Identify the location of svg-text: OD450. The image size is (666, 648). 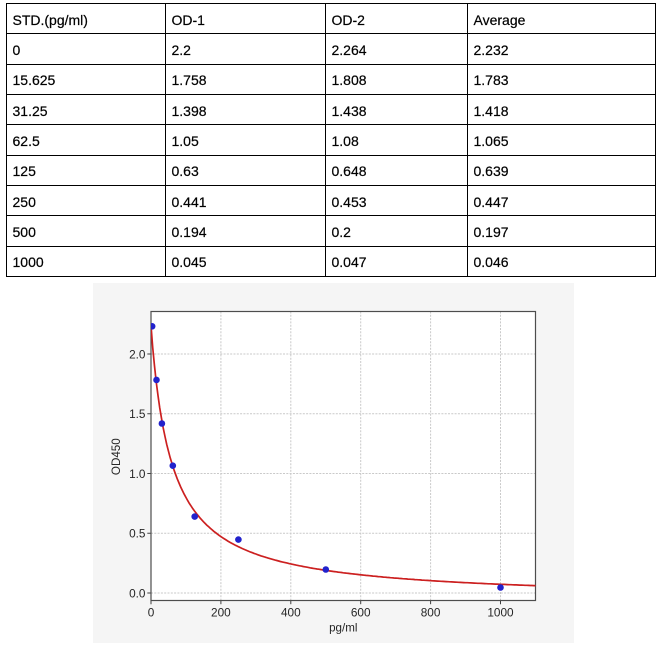
(116, 456).